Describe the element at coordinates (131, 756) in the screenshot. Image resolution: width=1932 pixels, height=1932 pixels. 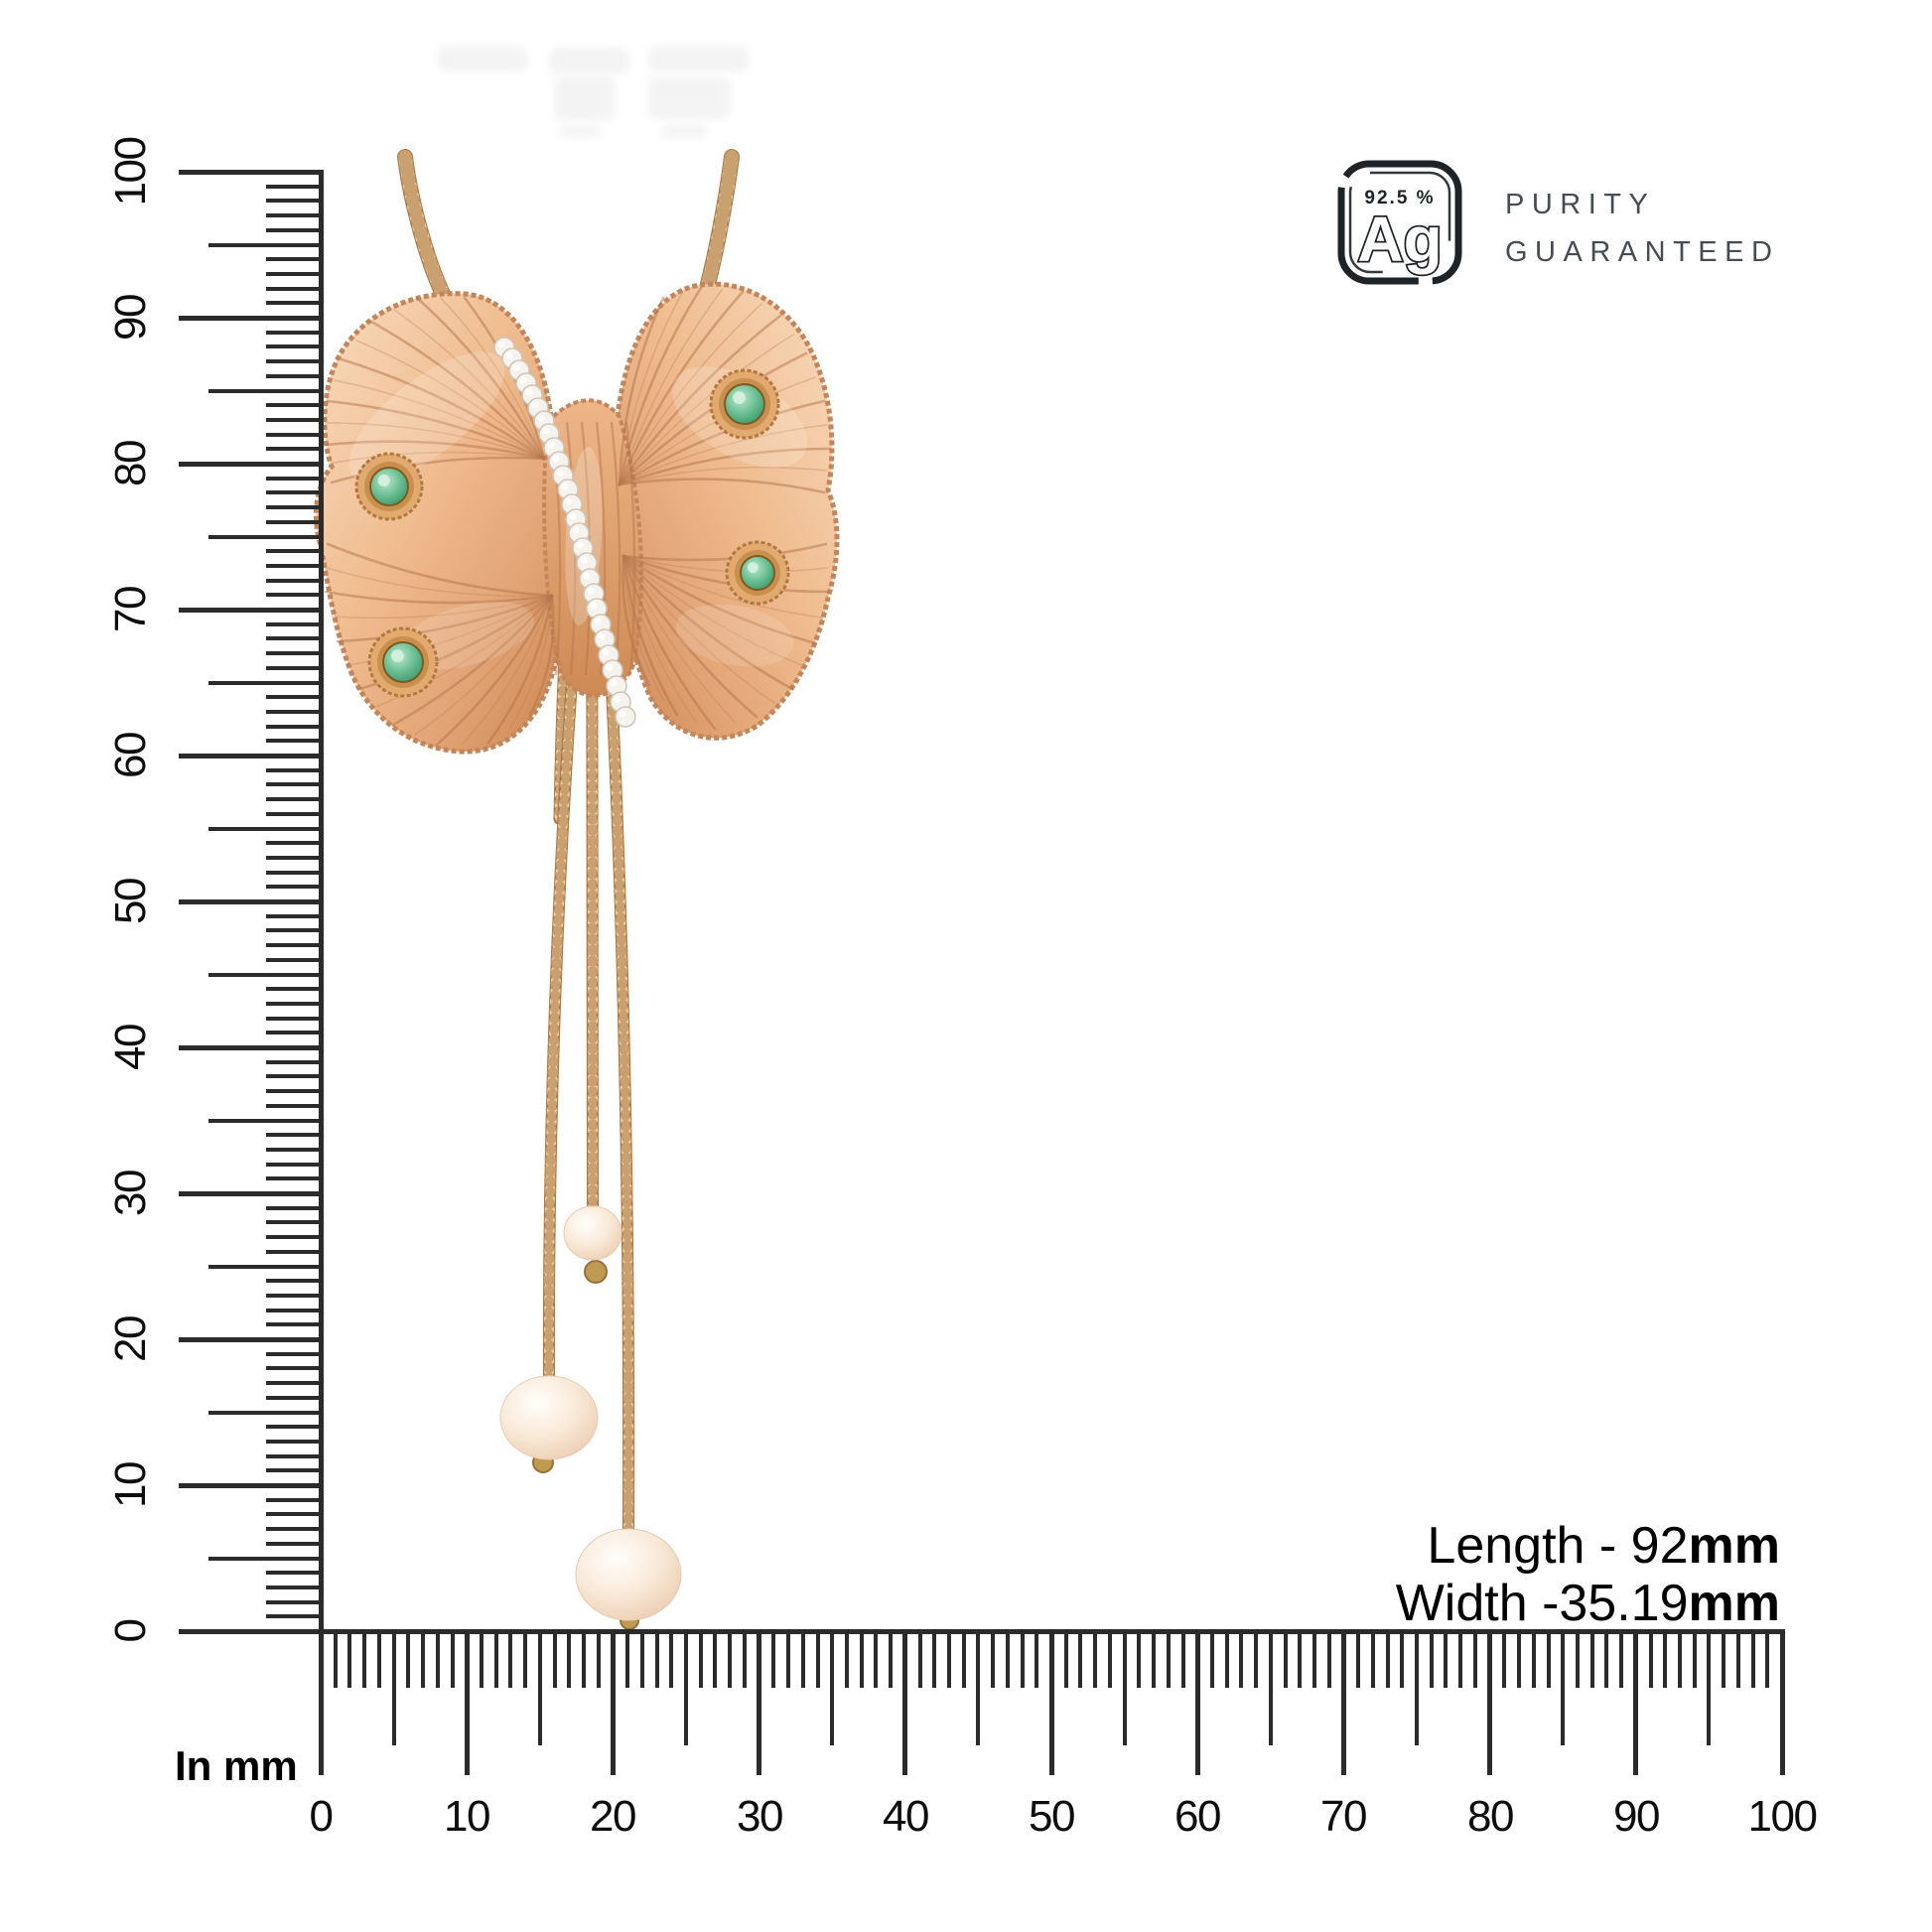
I see `v-ruler-label: 60` at that location.